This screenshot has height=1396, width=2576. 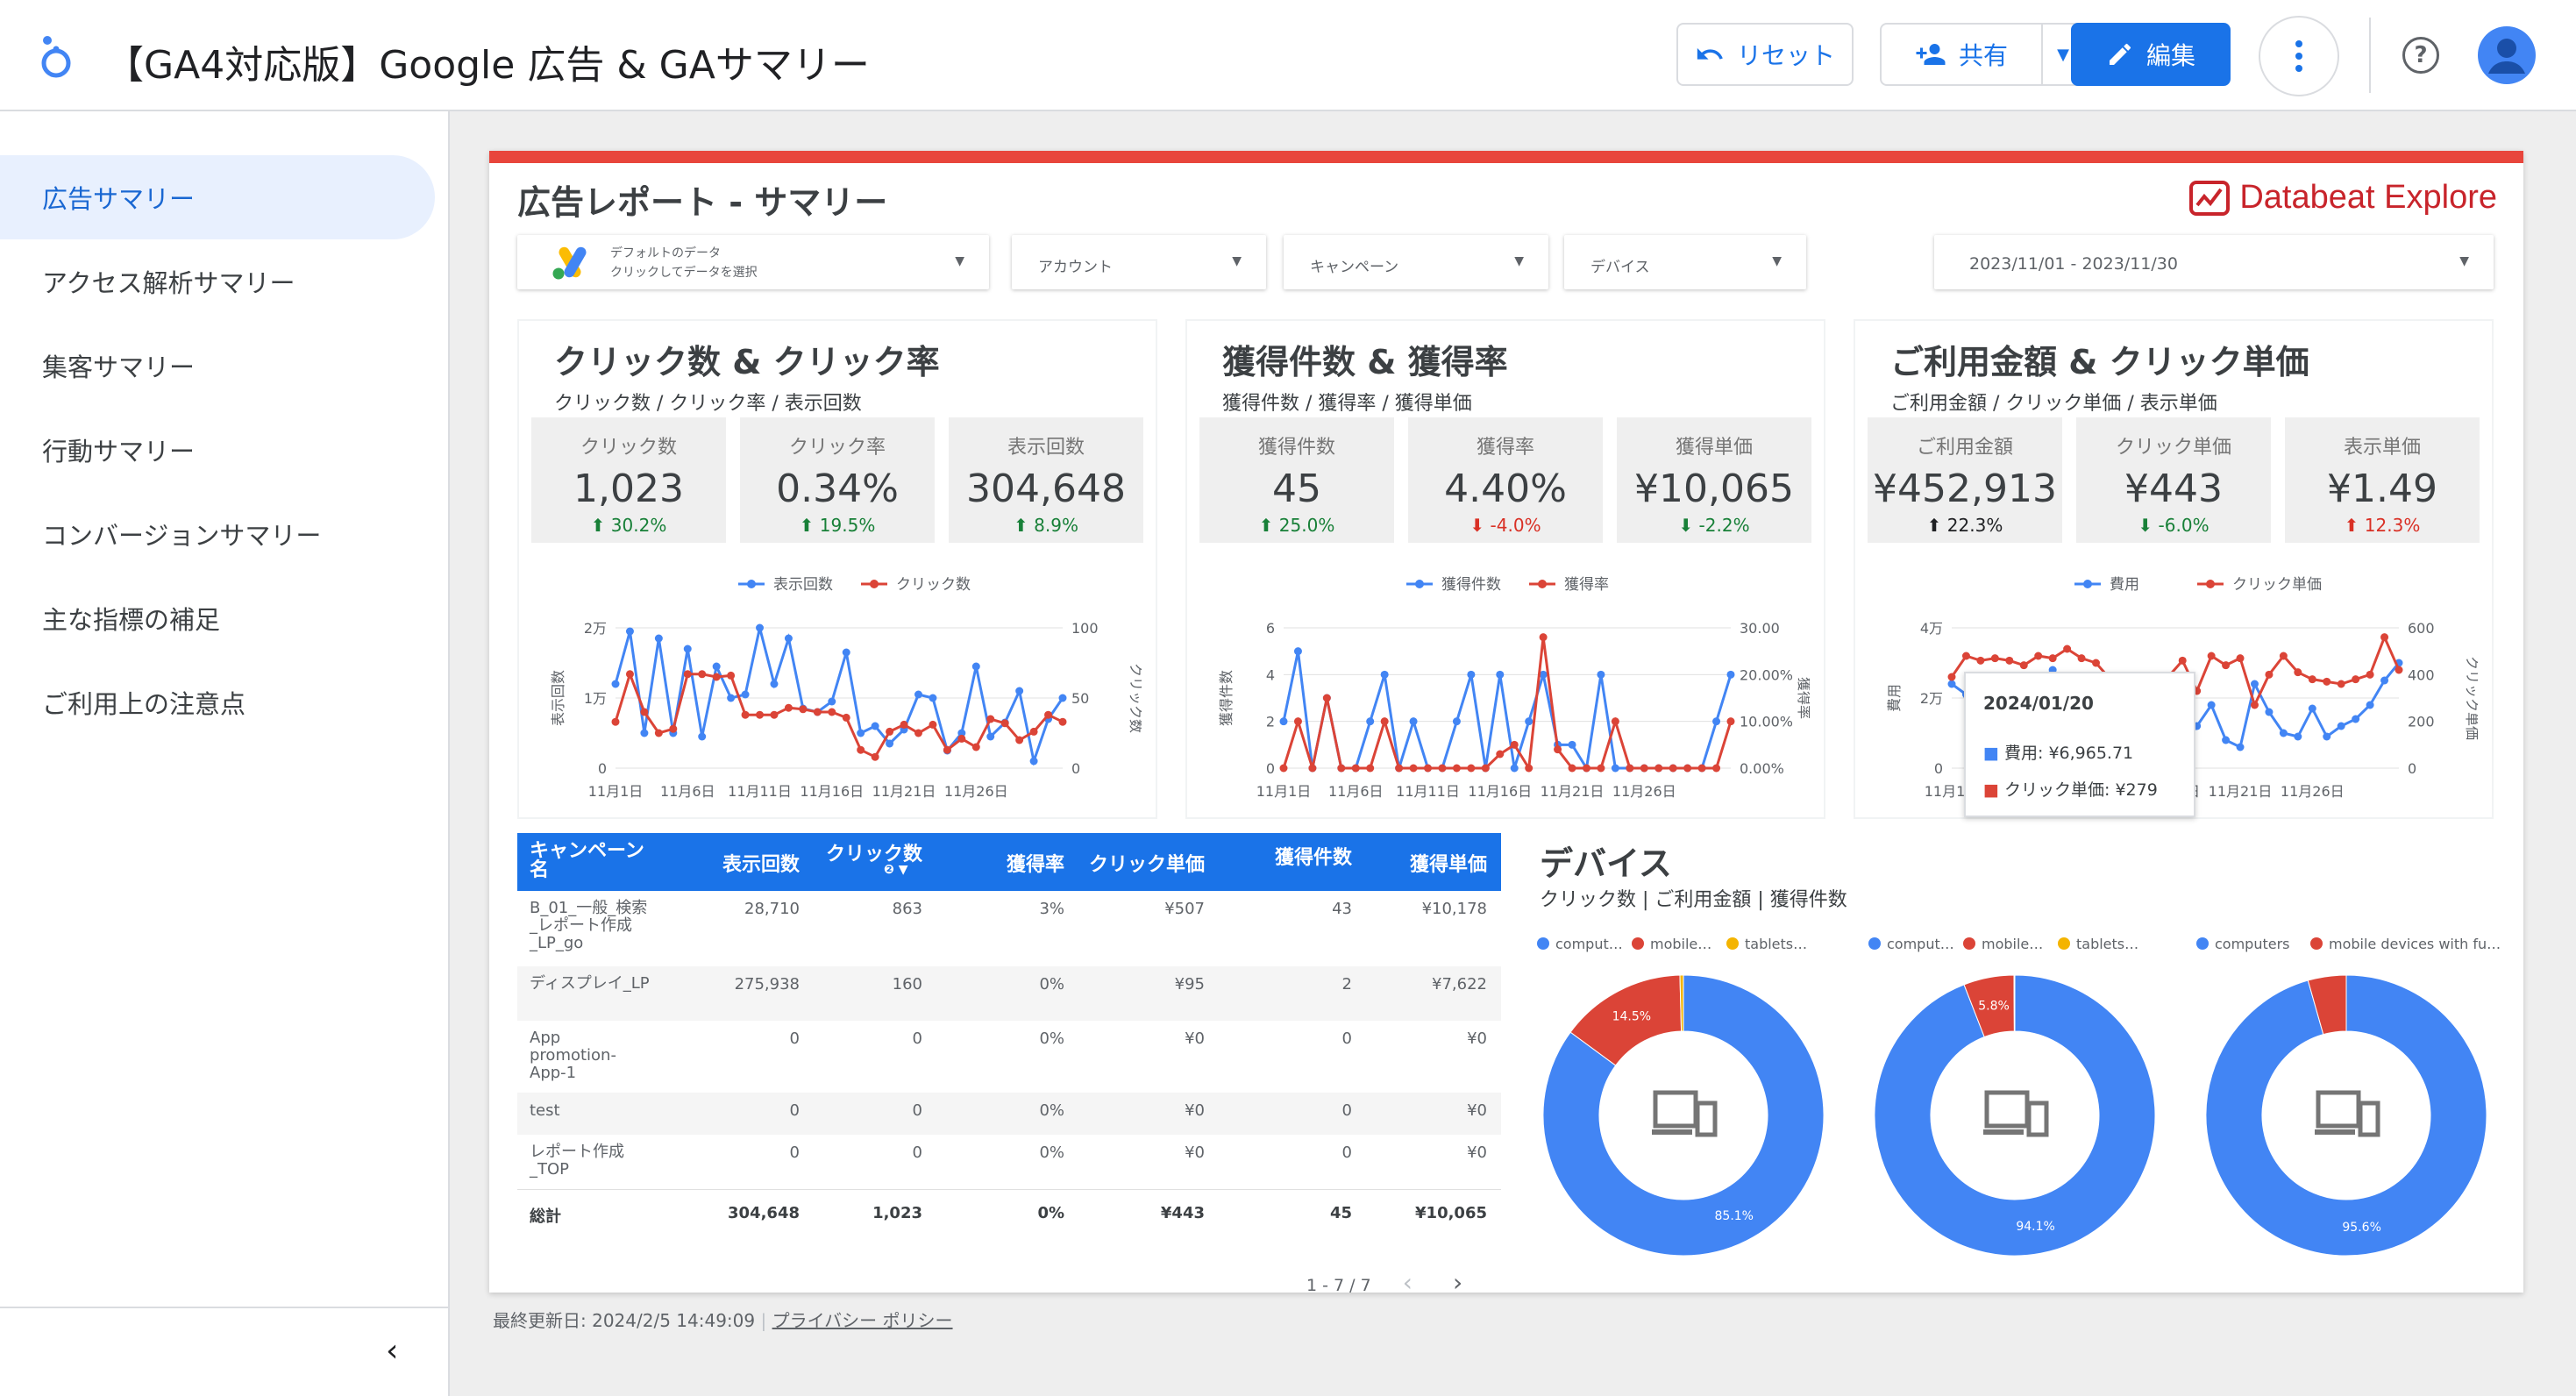 What do you see at coordinates (761, 865) in the screenshot?
I see `column-header-impressions: 表示回数` at bounding box center [761, 865].